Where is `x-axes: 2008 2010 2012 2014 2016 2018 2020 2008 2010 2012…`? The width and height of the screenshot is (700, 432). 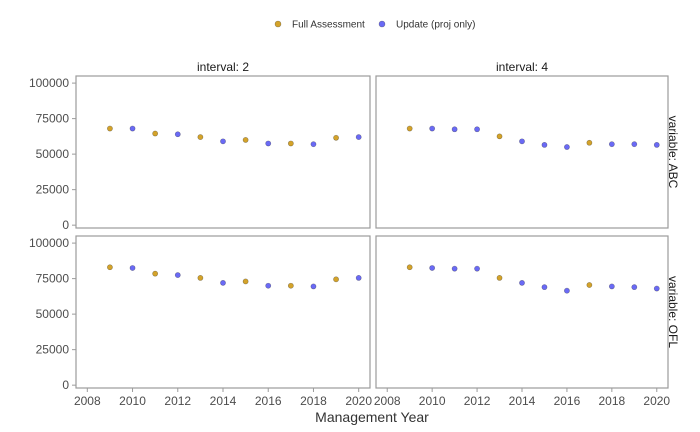 x-axes: 2008 2010 2012 2014 2016 2018 2020 2008 2010 2012… is located at coordinates (372, 398).